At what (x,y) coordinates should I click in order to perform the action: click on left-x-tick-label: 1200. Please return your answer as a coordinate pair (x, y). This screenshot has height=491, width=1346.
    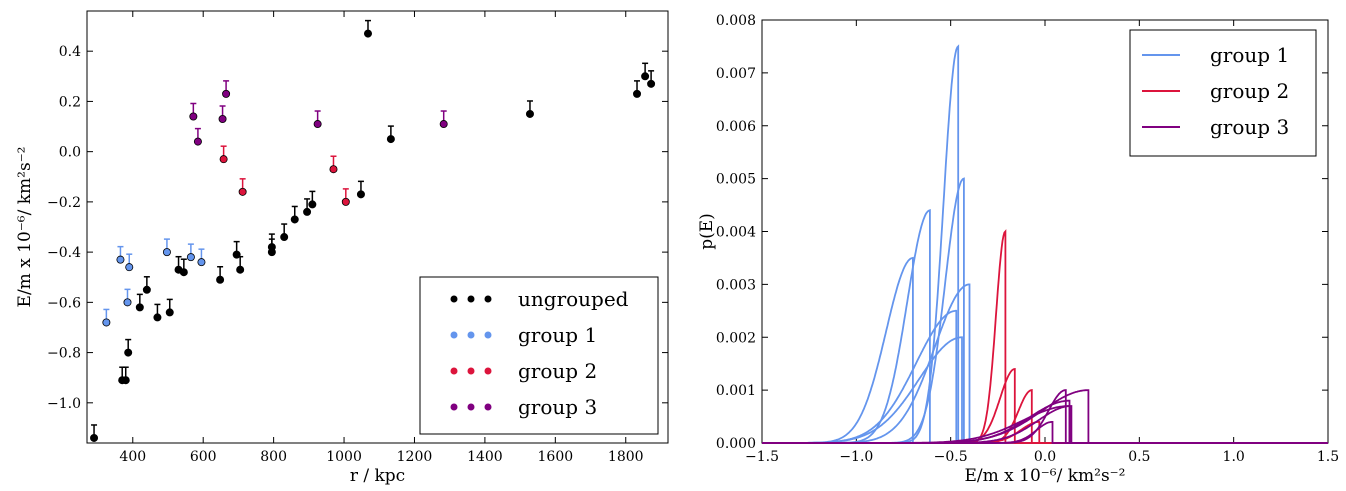
    Looking at the image, I should click on (415, 457).